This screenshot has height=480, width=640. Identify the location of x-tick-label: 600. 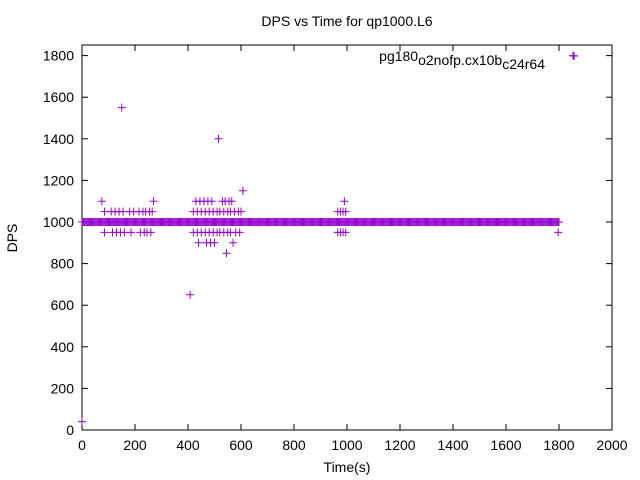
(241, 445).